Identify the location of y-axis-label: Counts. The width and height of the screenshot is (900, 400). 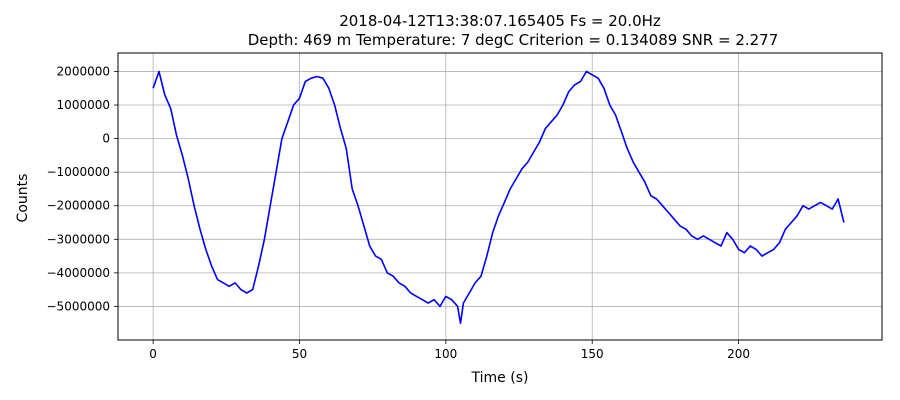
(23, 198).